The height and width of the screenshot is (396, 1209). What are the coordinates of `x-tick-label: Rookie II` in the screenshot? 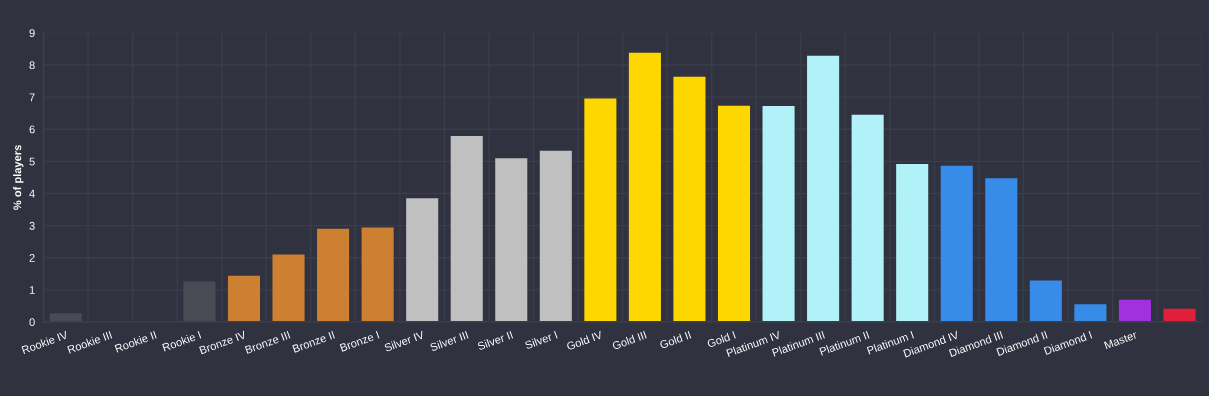 It's located at (135, 341).